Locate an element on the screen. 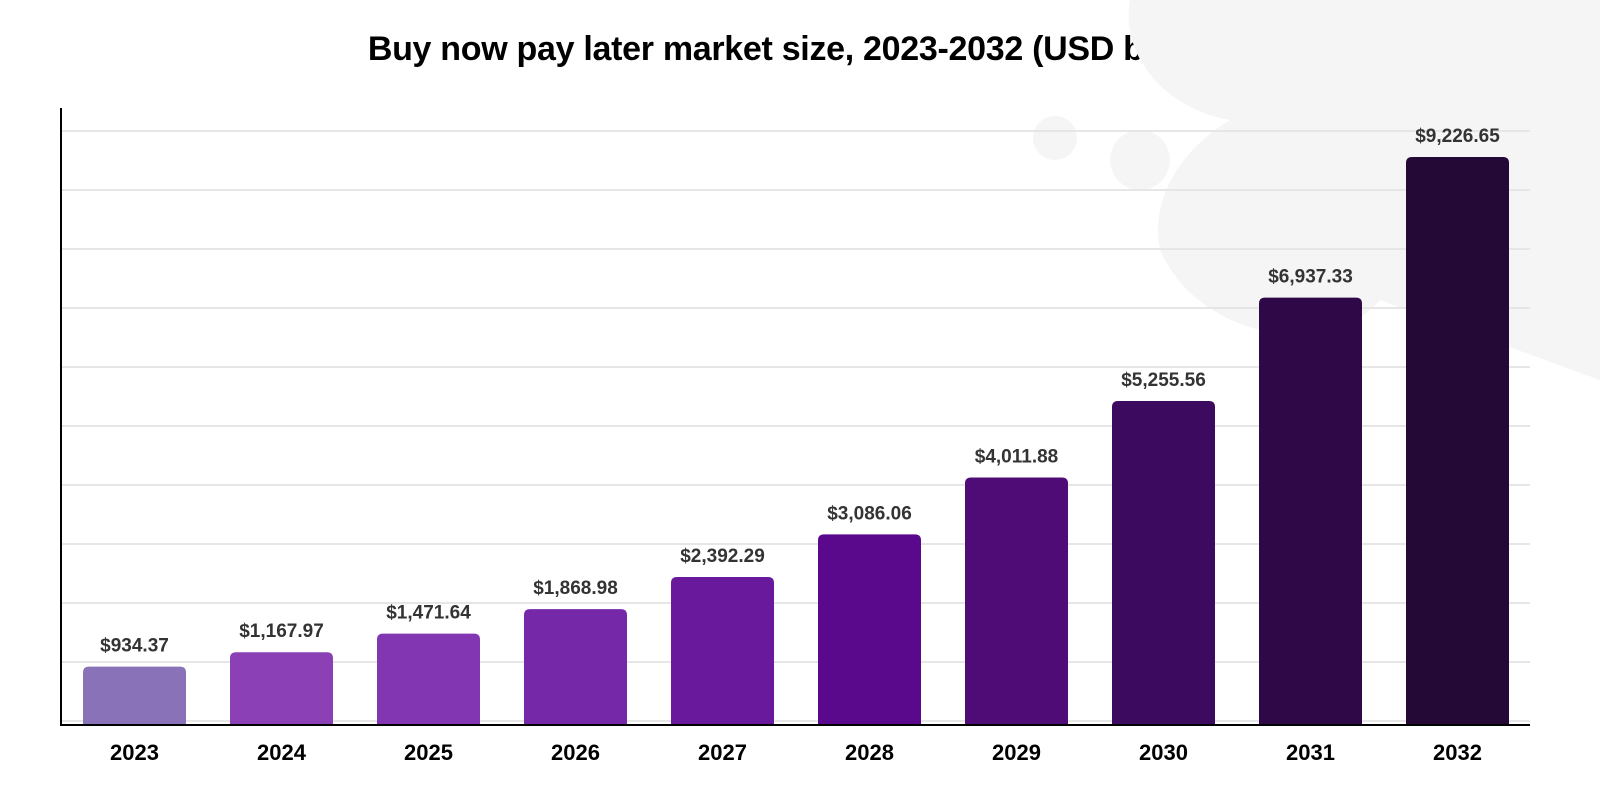  data-label: $1,167.97 is located at coordinates (281, 631).